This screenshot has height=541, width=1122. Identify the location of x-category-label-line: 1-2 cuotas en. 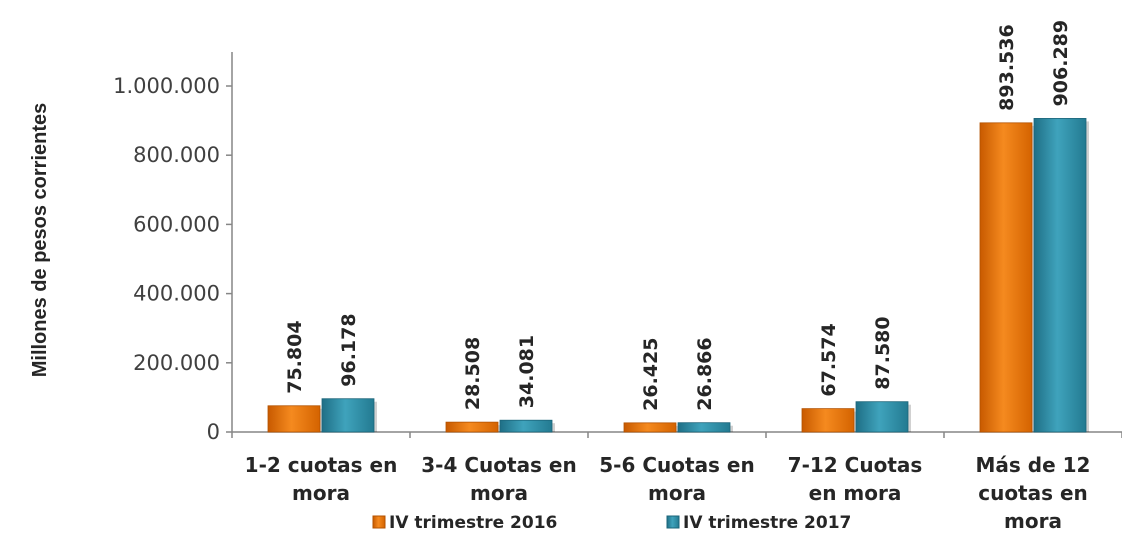
(321, 465).